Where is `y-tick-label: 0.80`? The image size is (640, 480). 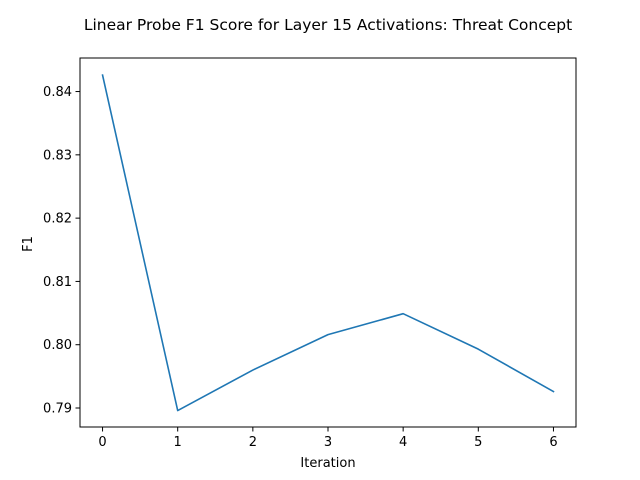 y-tick-label: 0.80 is located at coordinates (57, 345).